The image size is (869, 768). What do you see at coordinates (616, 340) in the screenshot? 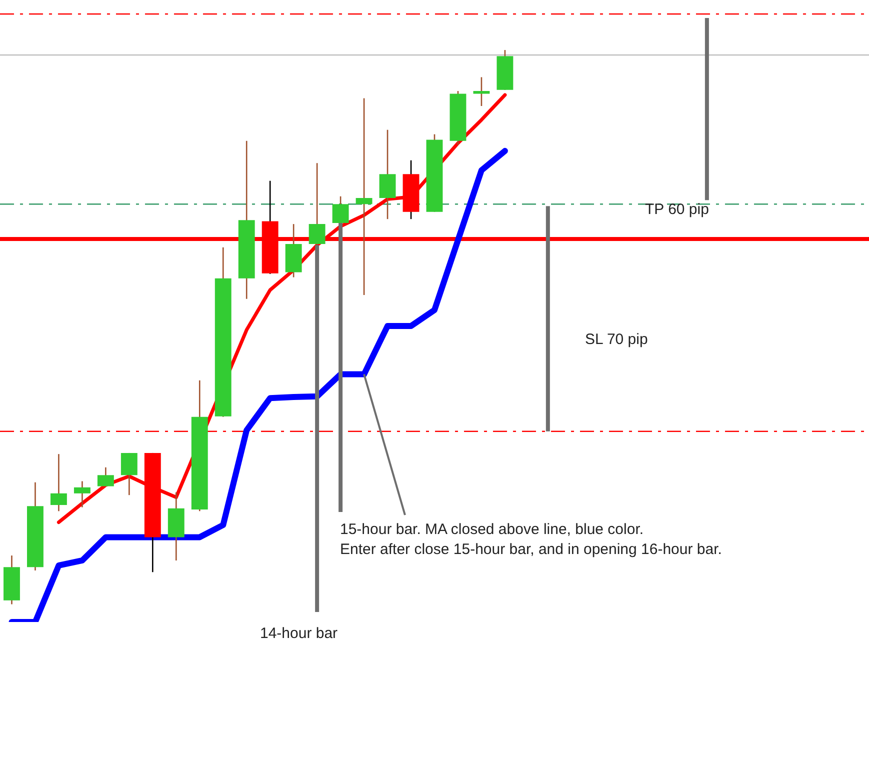
I see `annotation: SL 70 pip` at bounding box center [616, 340].